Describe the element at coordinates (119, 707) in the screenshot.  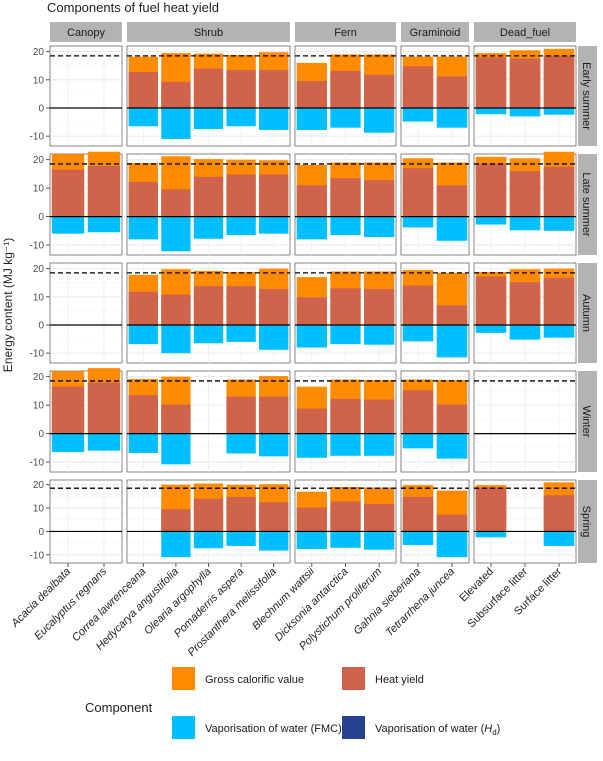
I see `legend-title: Component` at that location.